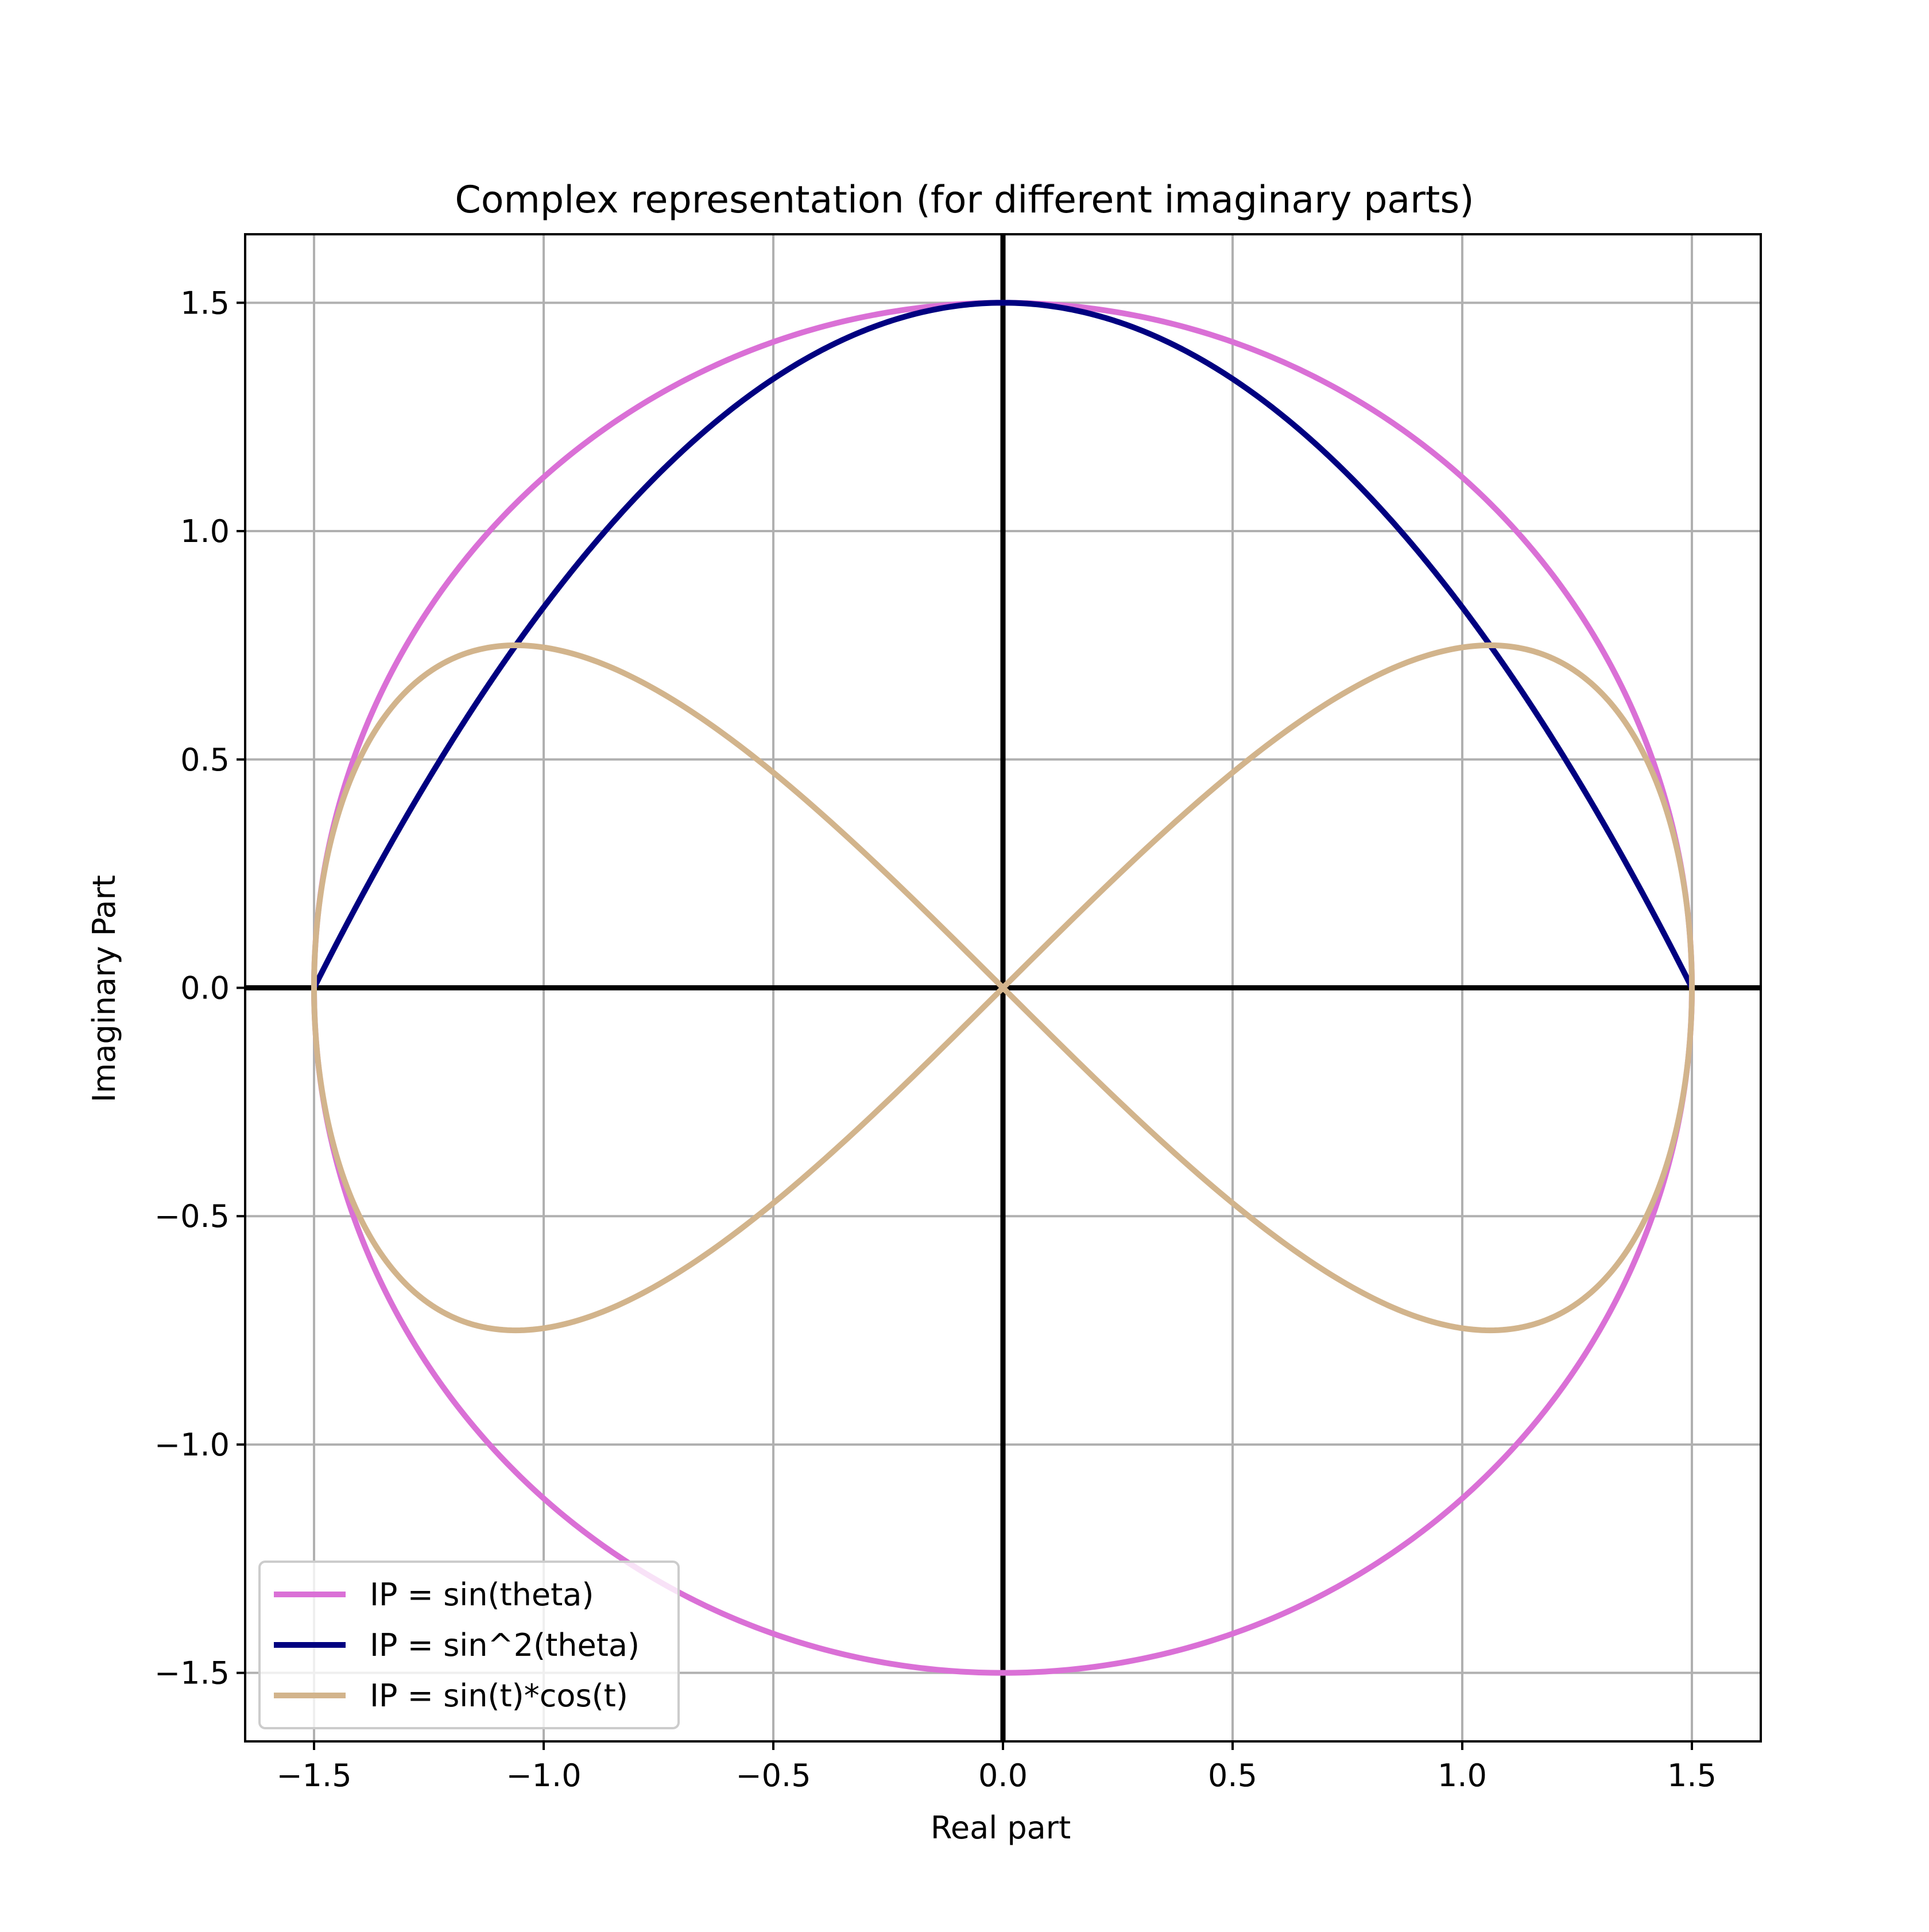 Image resolution: width=1929 pixels, height=1932 pixels. What do you see at coordinates (104, 988) in the screenshot?
I see `y-axis-label: Imaginary Part` at bounding box center [104, 988].